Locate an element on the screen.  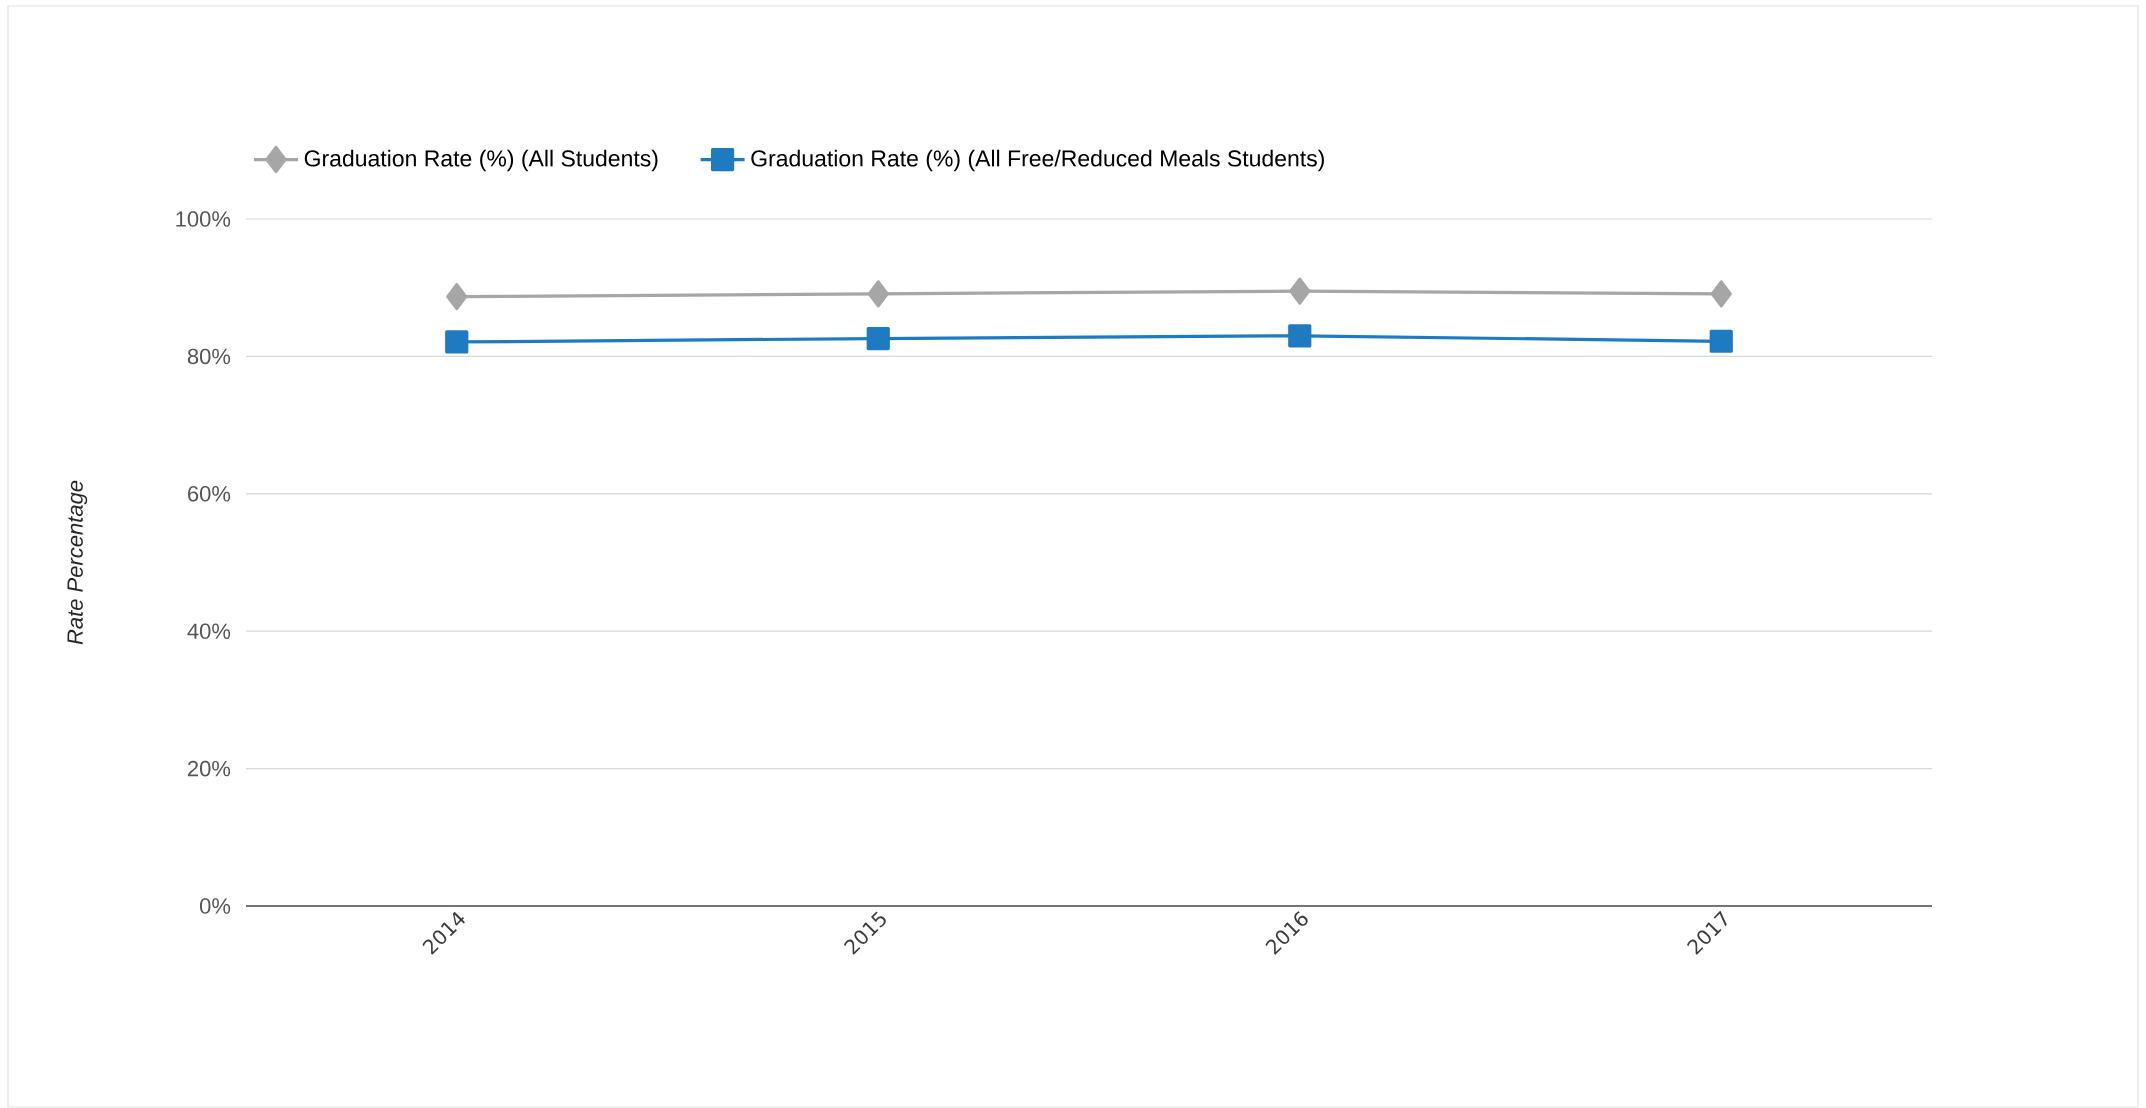
y-tick-label: 80% is located at coordinates (209, 356).